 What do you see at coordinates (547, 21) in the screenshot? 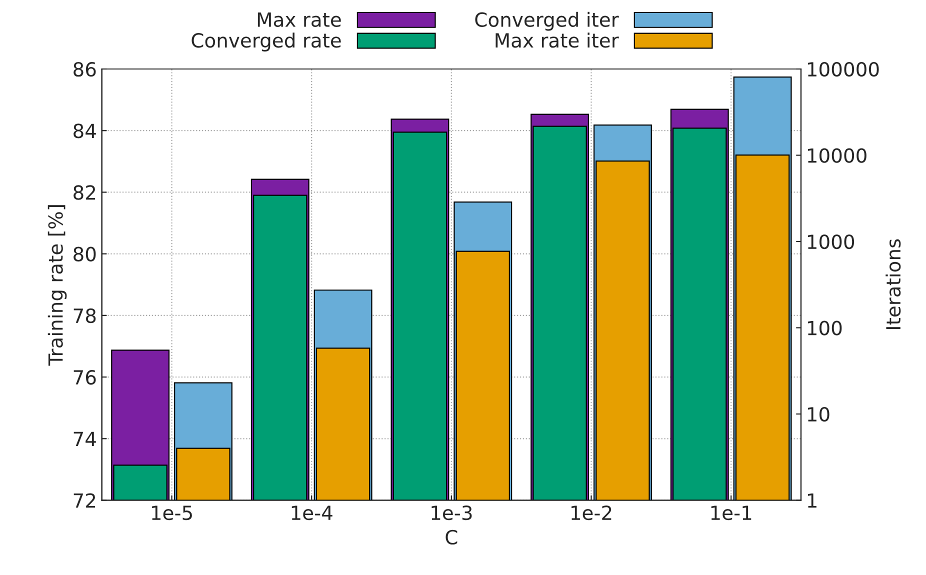
I see `legend-label: Converged iter` at bounding box center [547, 21].